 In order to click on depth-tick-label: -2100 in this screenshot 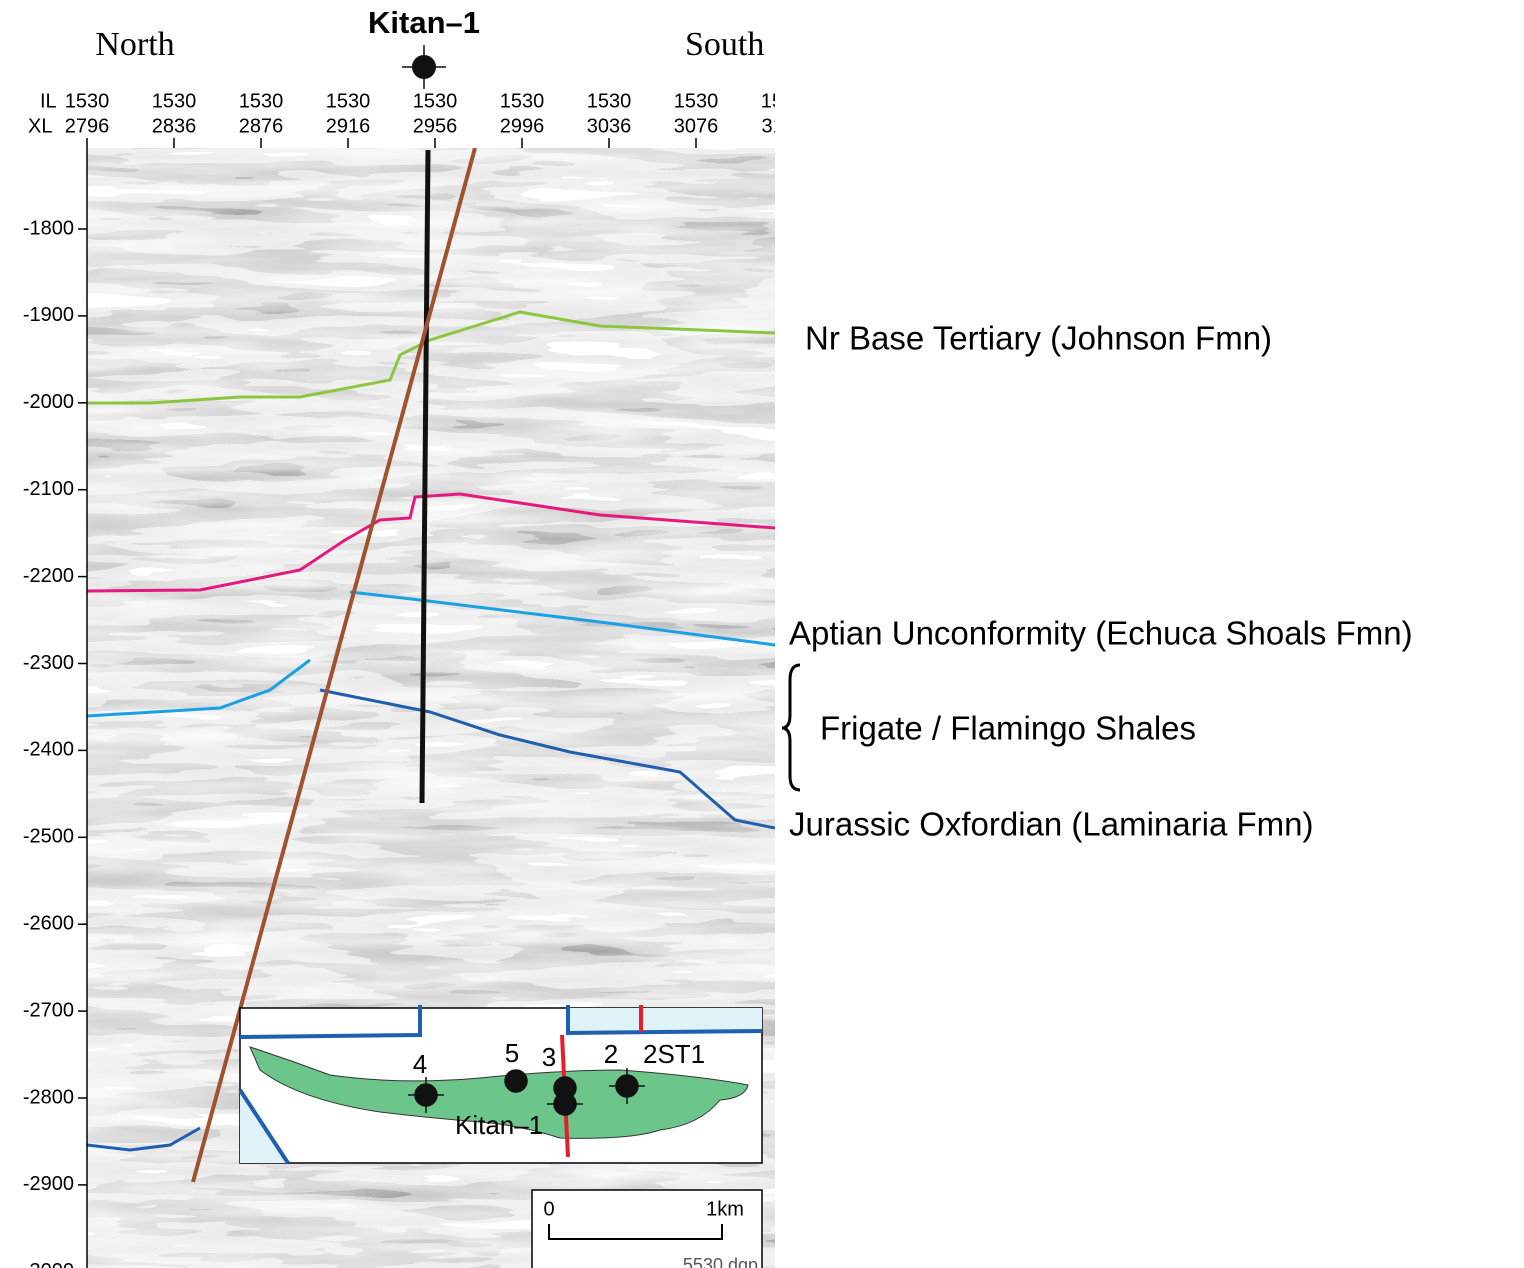, I will do `click(48, 489)`.